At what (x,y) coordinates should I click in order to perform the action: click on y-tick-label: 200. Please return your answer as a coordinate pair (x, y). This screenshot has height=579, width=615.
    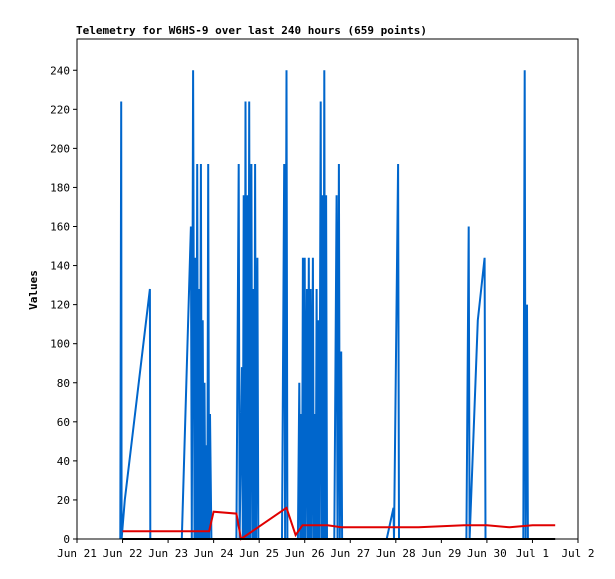
    Looking at the image, I should click on (60, 148).